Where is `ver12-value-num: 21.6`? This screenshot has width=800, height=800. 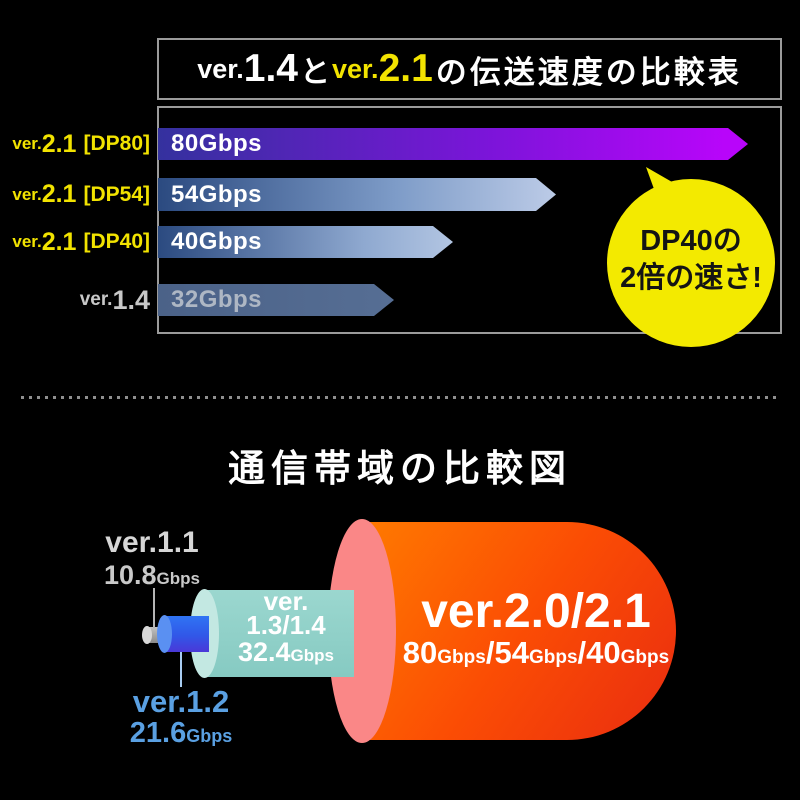
ver12-value-num: 21.6 is located at coordinates (158, 733).